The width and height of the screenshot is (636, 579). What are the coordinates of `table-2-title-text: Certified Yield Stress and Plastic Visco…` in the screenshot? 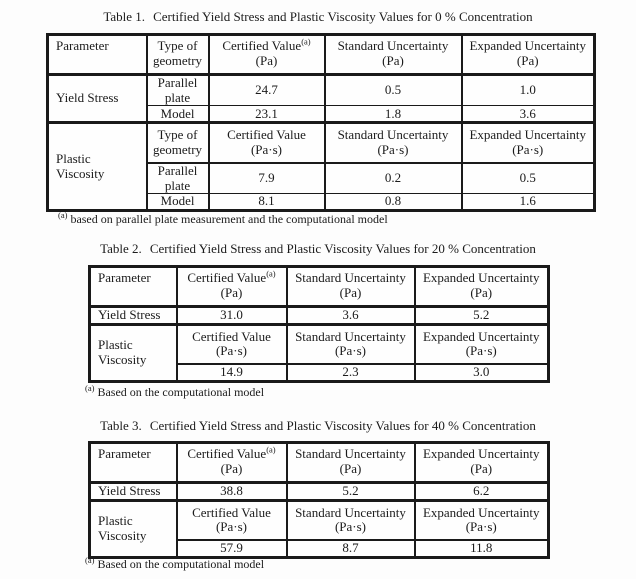 It's located at (342, 248).